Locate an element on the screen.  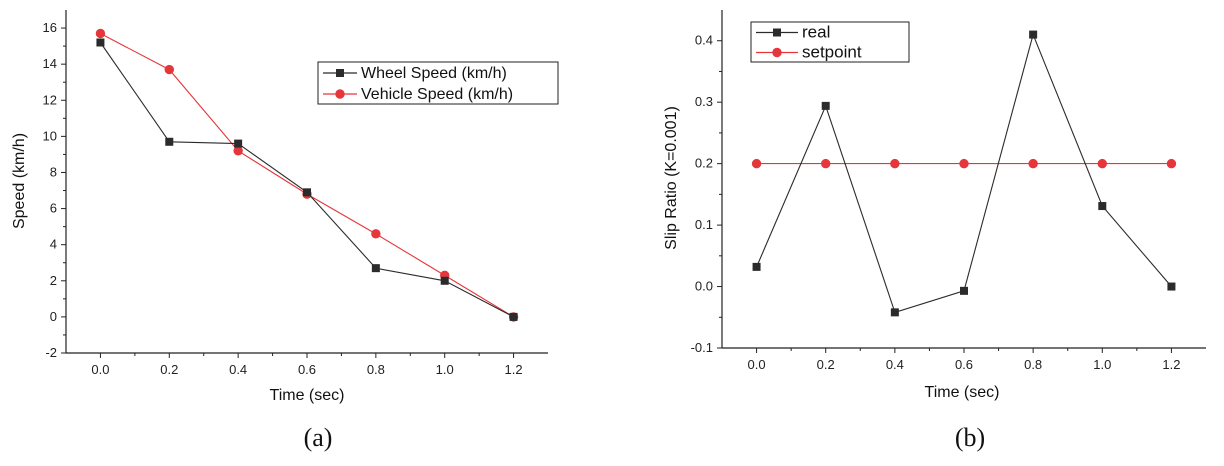
y-tick-label: 0.3 is located at coordinates (704, 101).